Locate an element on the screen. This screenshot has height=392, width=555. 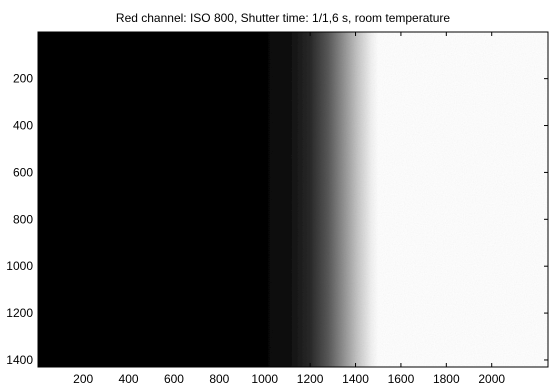
x-tick-label: 2000 is located at coordinates (491, 379).